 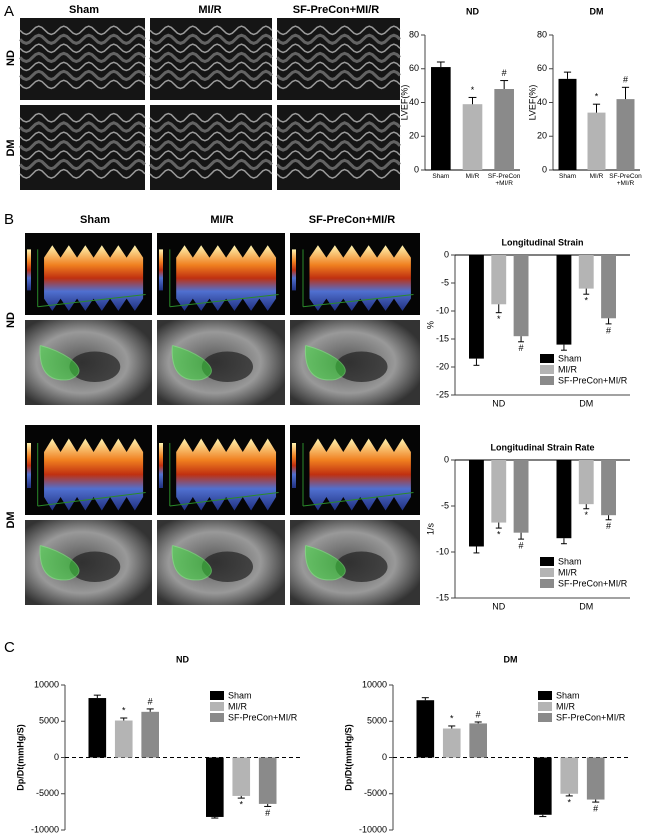 What do you see at coordinates (442, 551) in the screenshot?
I see `y-tick-label: -10` at bounding box center [442, 551].